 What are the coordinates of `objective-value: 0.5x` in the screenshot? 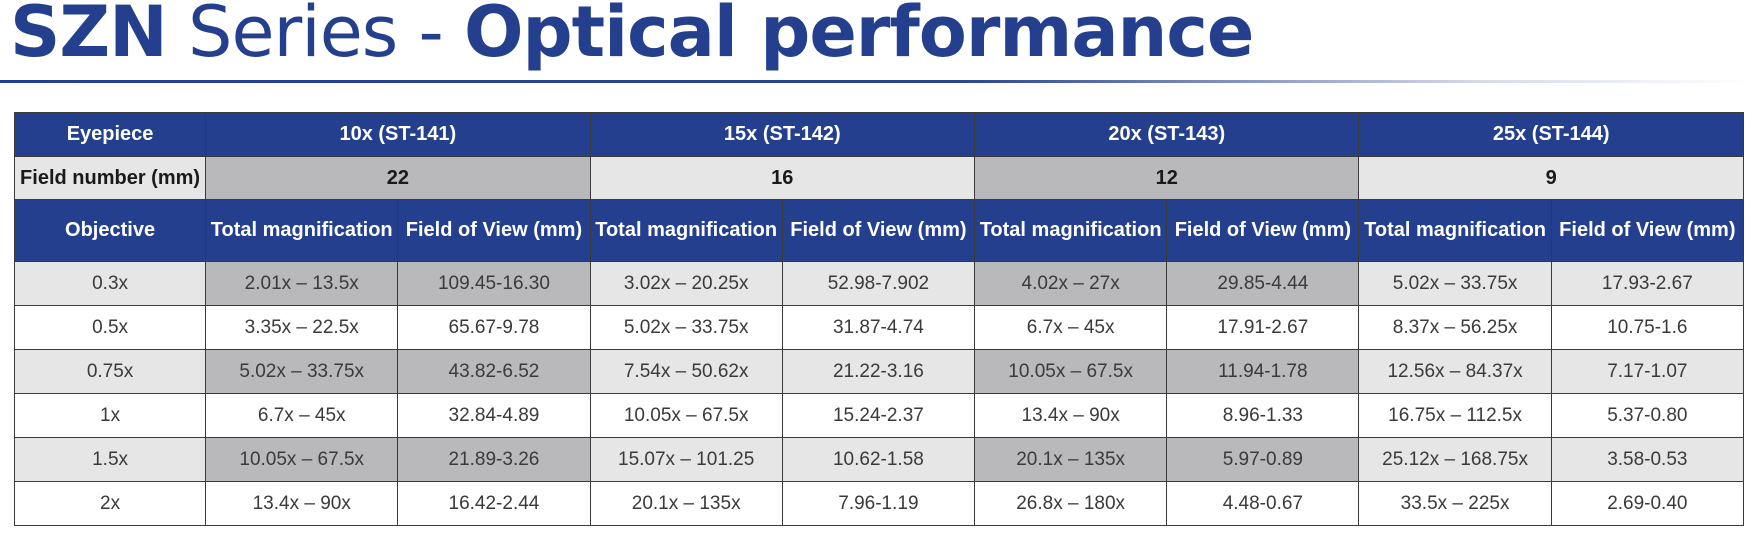 It's located at (110, 327).